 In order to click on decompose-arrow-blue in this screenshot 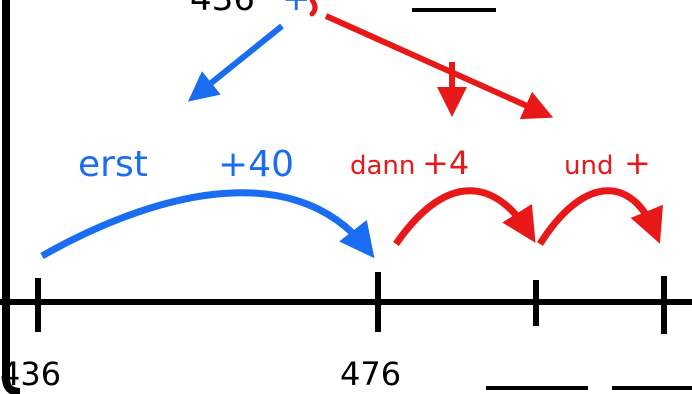, I will do `click(235, 62)`.